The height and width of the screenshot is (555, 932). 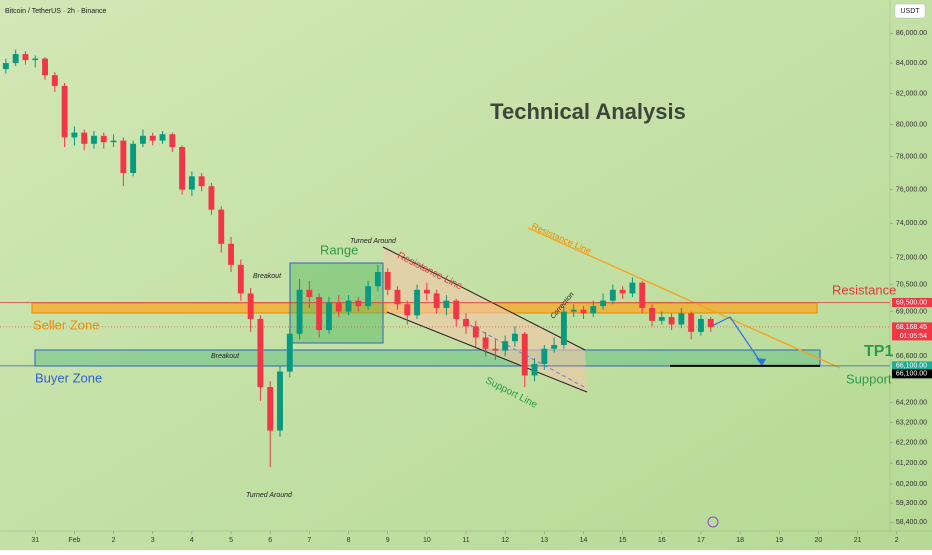 I want to click on y-tick-label: 63,200.00, so click(x=911, y=422).